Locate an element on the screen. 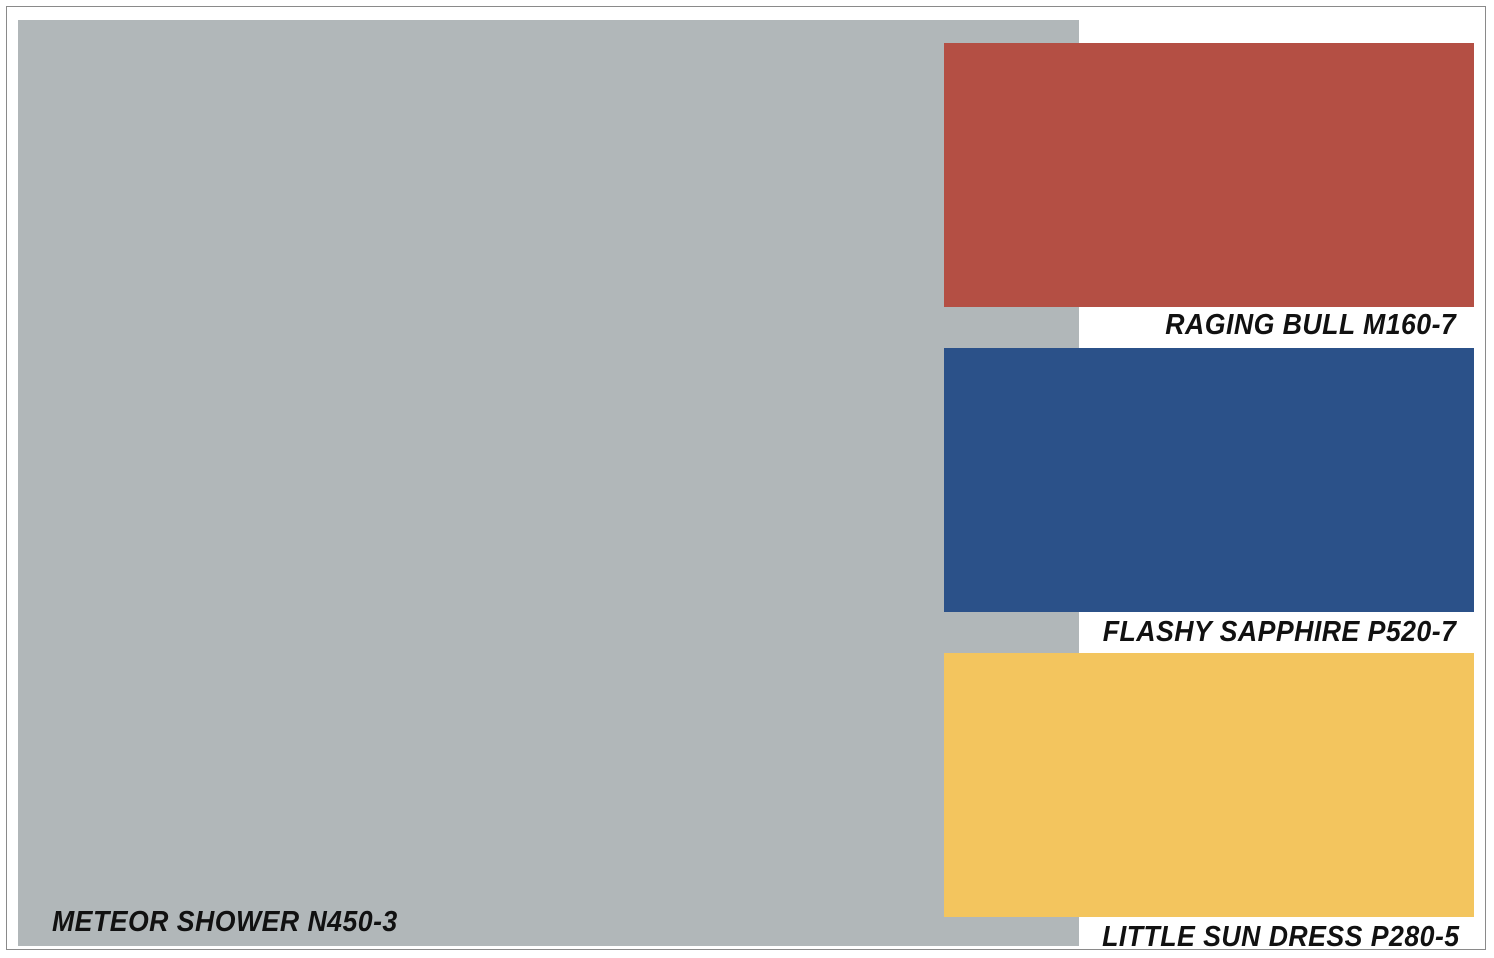  swatch-flashy-sapphire is located at coordinates (1209, 480).